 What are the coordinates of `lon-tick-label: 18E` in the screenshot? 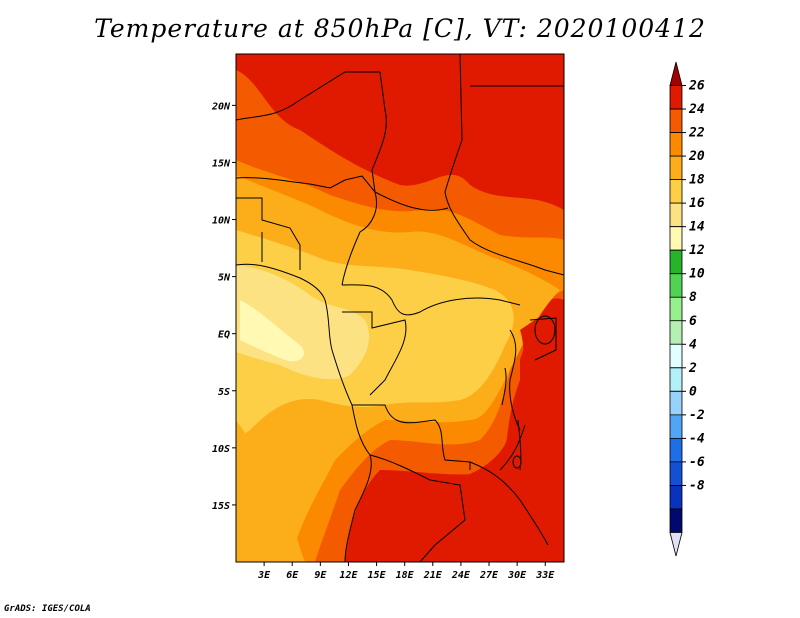 It's located at (405, 575).